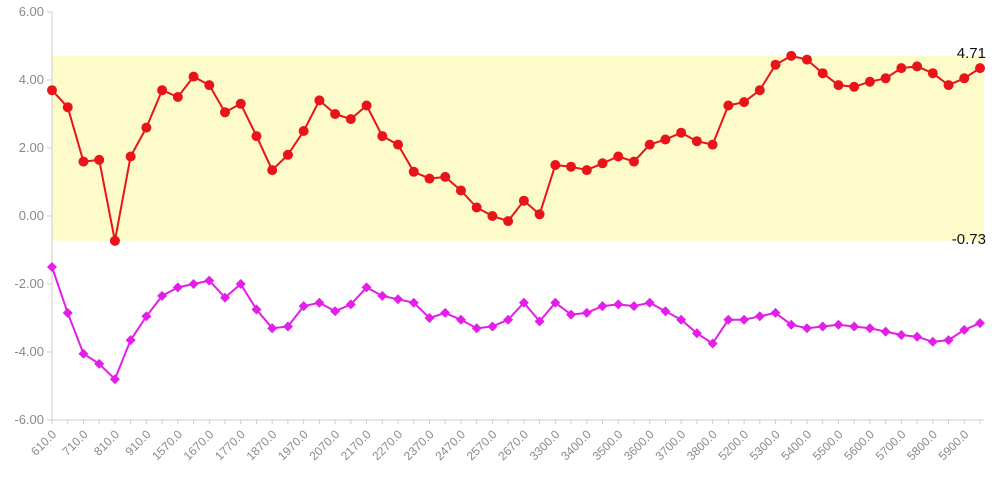 The height and width of the screenshot is (487, 1000). Describe the element at coordinates (828, 445) in the screenshot. I see `x-tick-label: 5500.0` at that location.